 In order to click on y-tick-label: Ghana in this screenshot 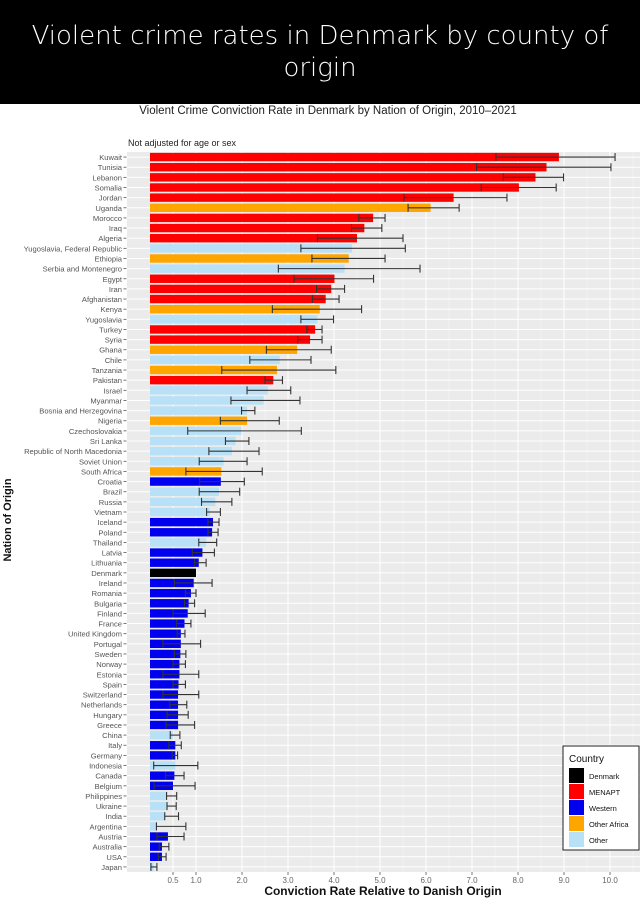, I will do `click(111, 350)`.